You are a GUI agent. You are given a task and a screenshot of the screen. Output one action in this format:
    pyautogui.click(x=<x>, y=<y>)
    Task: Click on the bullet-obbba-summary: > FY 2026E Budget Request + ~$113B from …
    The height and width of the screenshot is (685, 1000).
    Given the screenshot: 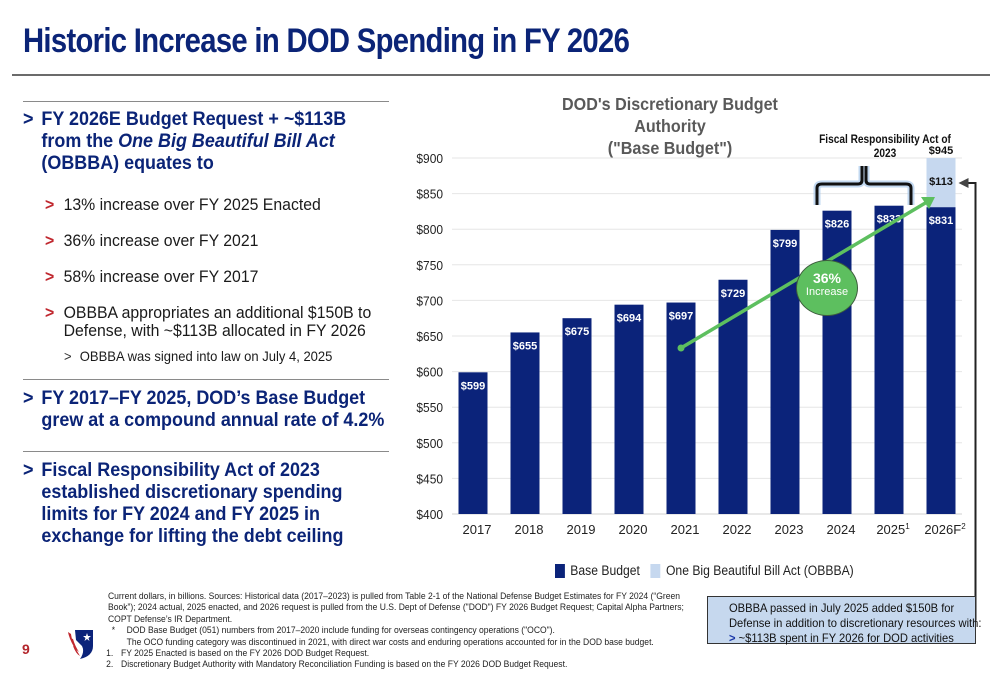 What is the action you would take?
    pyautogui.click(x=202, y=141)
    